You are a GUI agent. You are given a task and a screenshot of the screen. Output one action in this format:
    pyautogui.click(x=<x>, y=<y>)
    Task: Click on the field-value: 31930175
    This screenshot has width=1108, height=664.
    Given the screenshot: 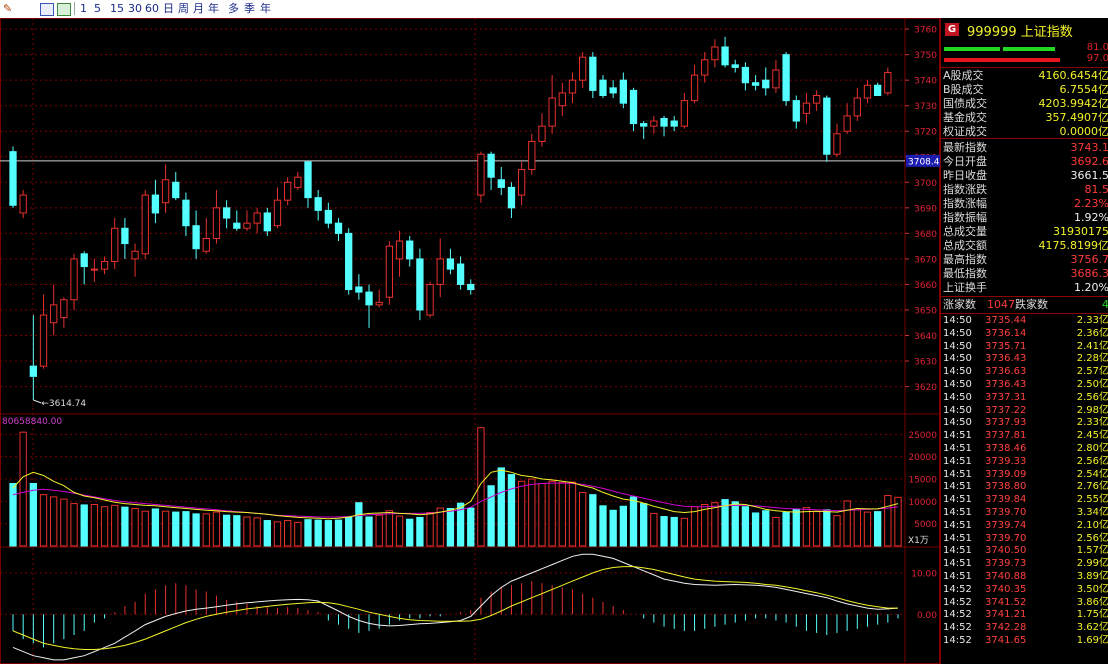 What is the action you would take?
    pyautogui.click(x=1080, y=231)
    